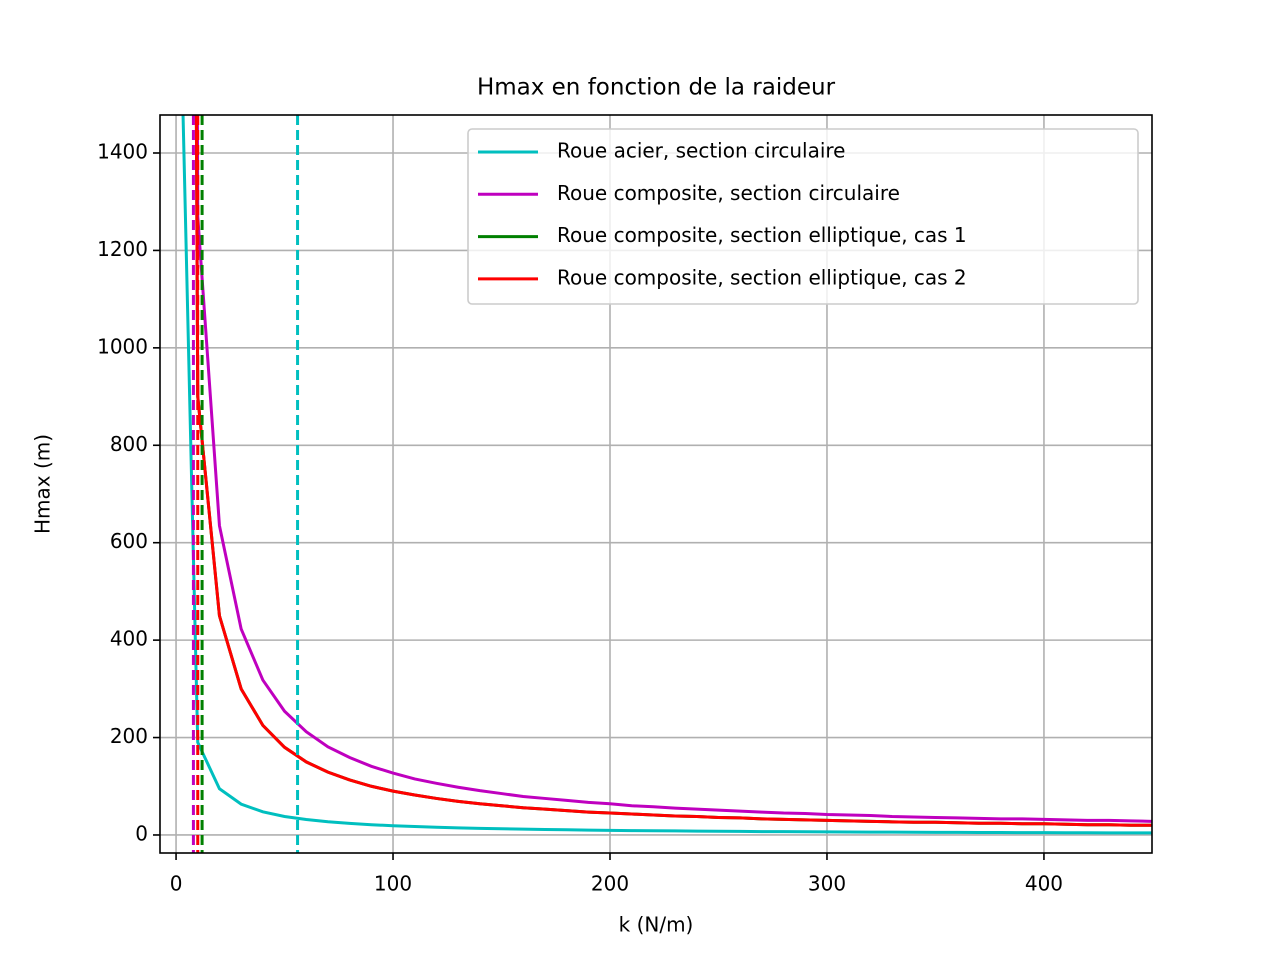  Describe the element at coordinates (610, 884) in the screenshot. I see `x-tick-label: 200` at that location.